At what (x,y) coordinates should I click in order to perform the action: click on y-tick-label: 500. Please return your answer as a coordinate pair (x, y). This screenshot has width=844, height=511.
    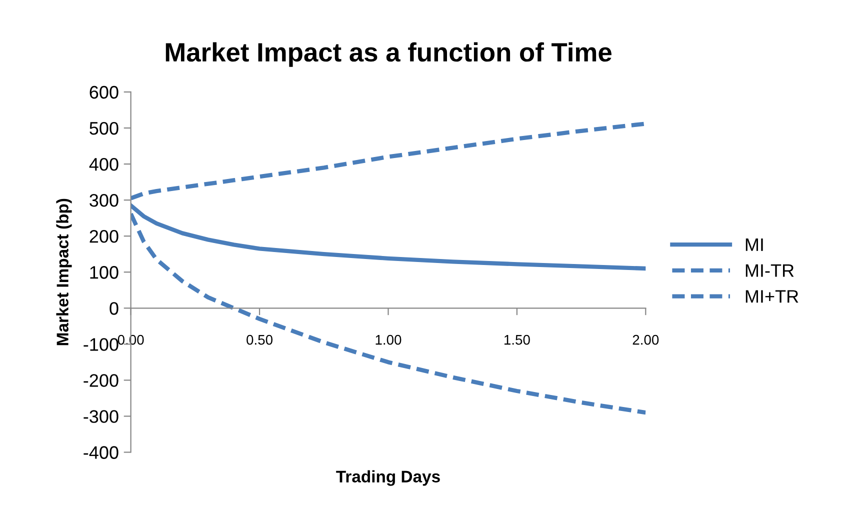
    Looking at the image, I should click on (104, 128).